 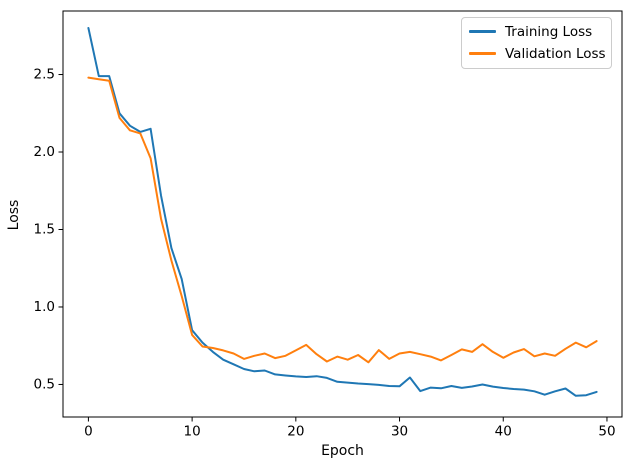 What do you see at coordinates (44, 307) in the screenshot?
I see `y-tick-label: 1.0` at bounding box center [44, 307].